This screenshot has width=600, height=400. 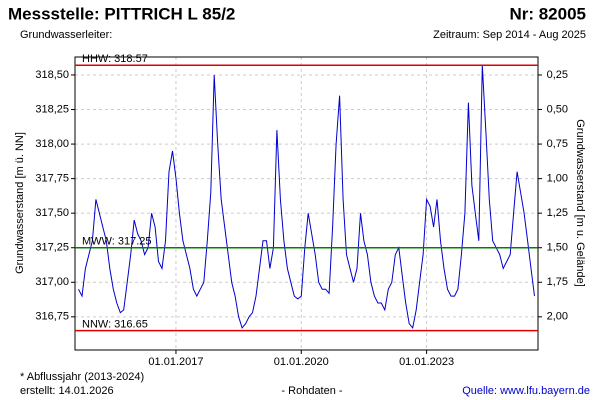 What do you see at coordinates (509, 35) in the screenshot?
I see `subtitle-right: Zeitraum: Sep 2014 - Aug 2025` at bounding box center [509, 35].